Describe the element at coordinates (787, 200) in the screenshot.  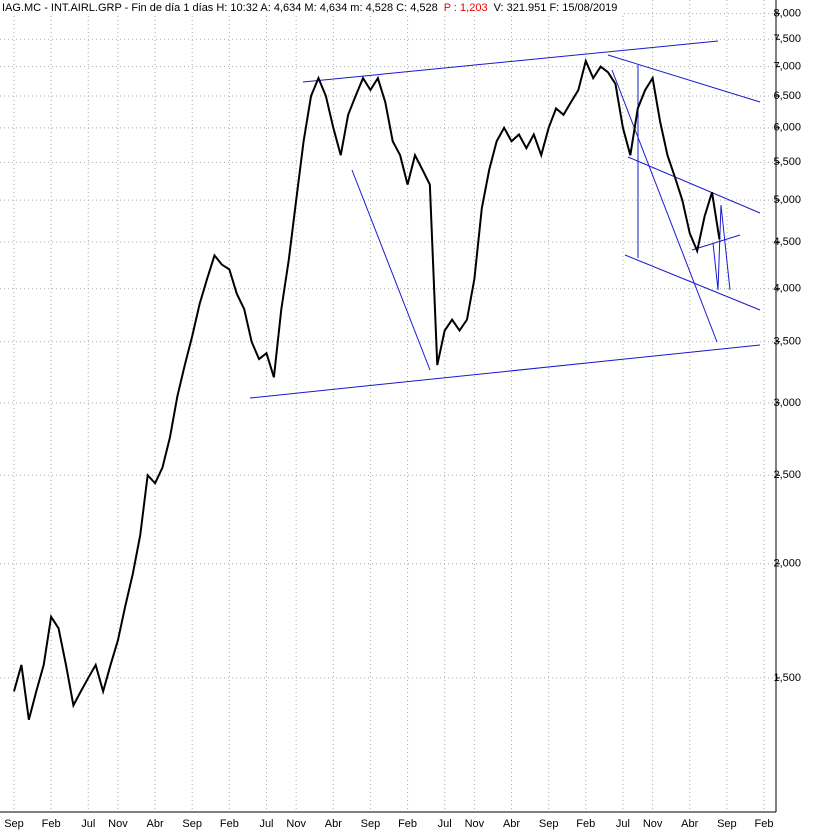
I see `y-tick-label: 5,000` at that location.